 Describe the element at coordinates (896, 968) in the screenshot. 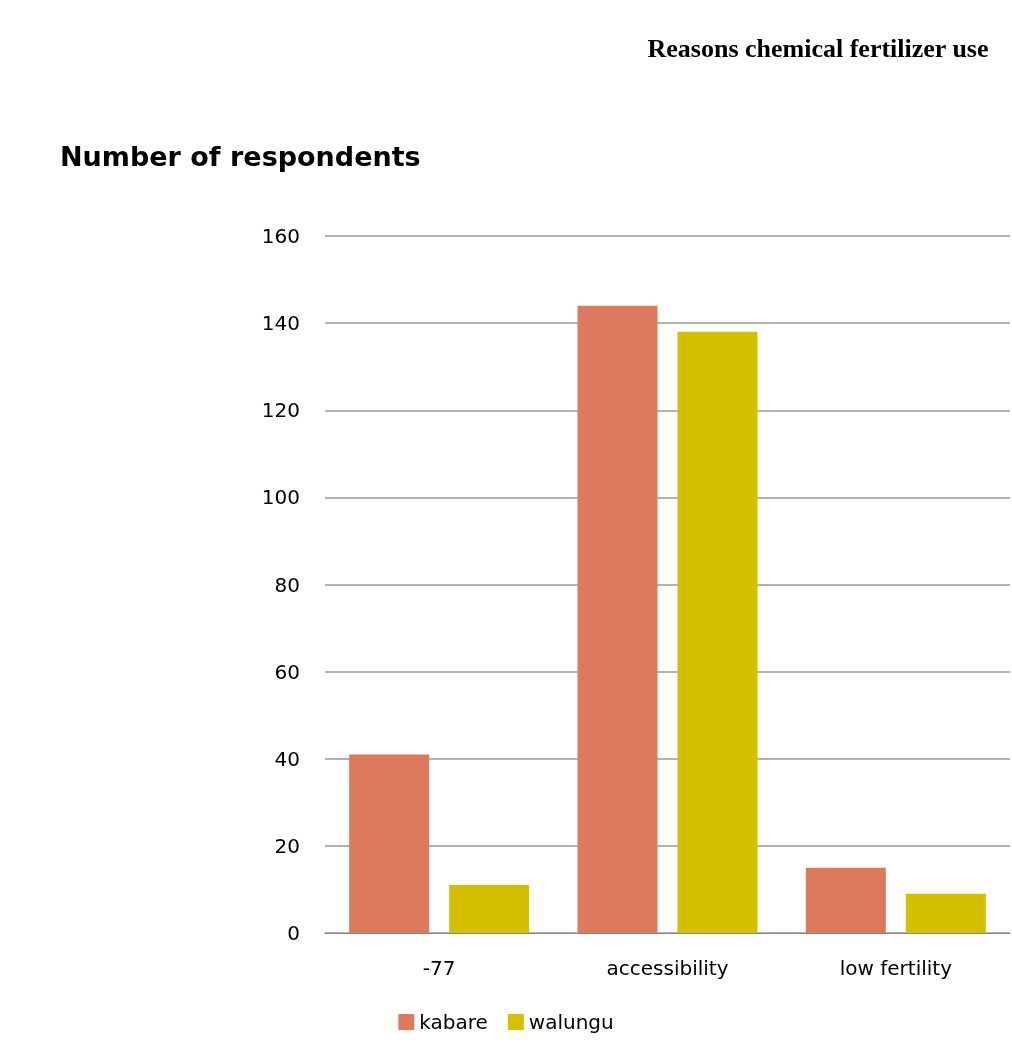

I see `x-tick-label: low fertility` at that location.